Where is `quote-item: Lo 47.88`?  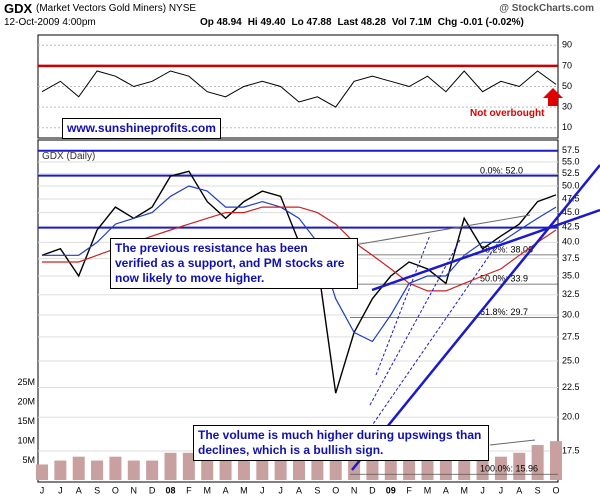 quote-item: Lo 47.88 is located at coordinates (311, 22).